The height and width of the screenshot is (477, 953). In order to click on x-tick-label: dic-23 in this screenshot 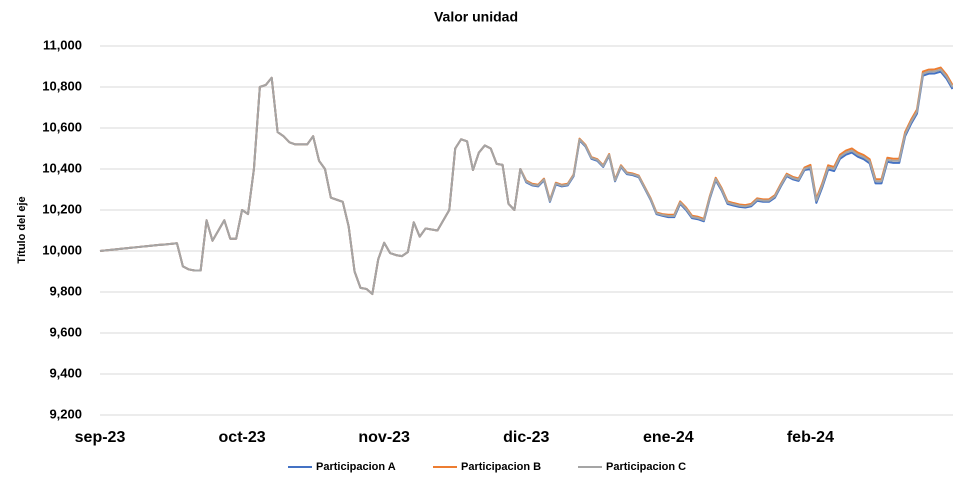, I will do `click(526, 437)`.